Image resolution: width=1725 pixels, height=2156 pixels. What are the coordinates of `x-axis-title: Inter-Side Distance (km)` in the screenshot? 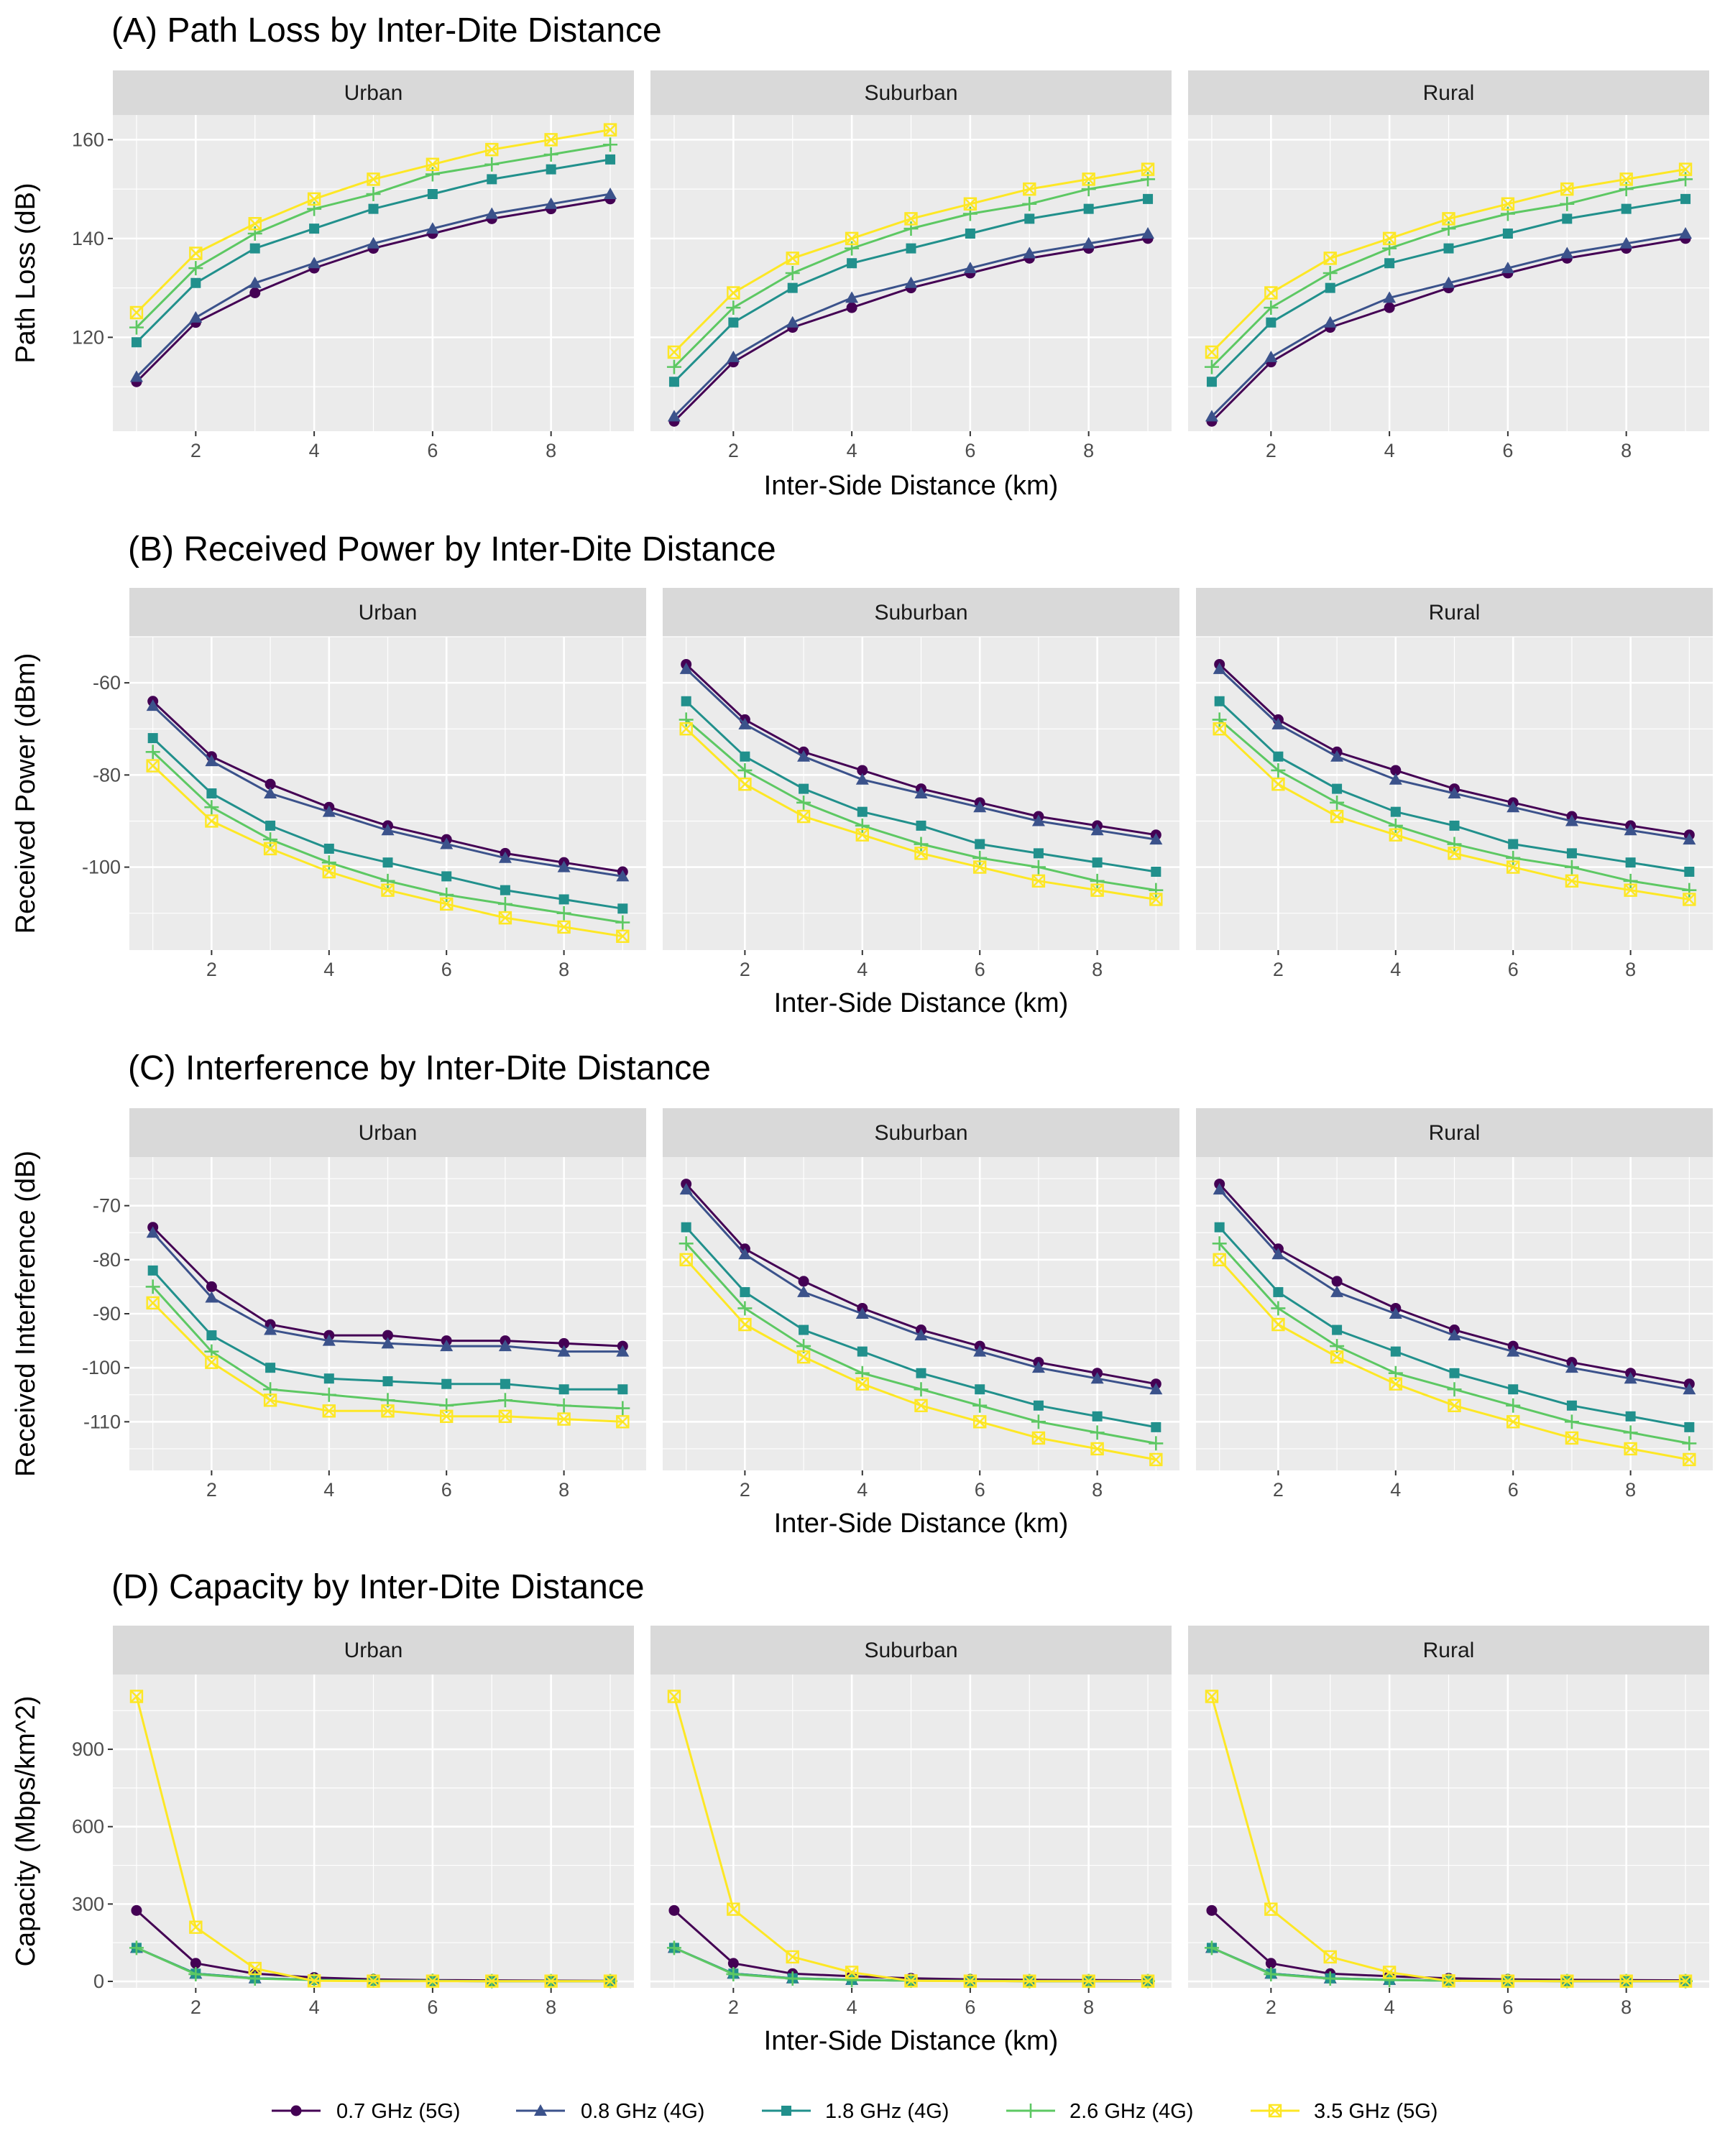 It's located at (911, 2041).